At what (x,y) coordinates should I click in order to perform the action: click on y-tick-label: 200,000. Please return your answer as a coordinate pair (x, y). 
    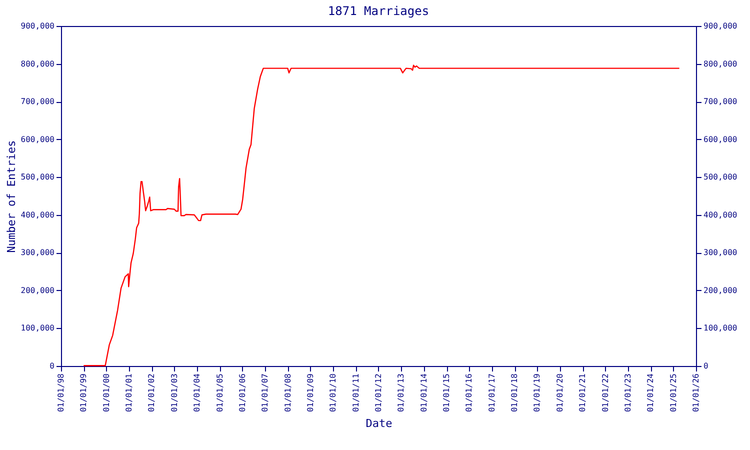
    Looking at the image, I should click on (37, 290).